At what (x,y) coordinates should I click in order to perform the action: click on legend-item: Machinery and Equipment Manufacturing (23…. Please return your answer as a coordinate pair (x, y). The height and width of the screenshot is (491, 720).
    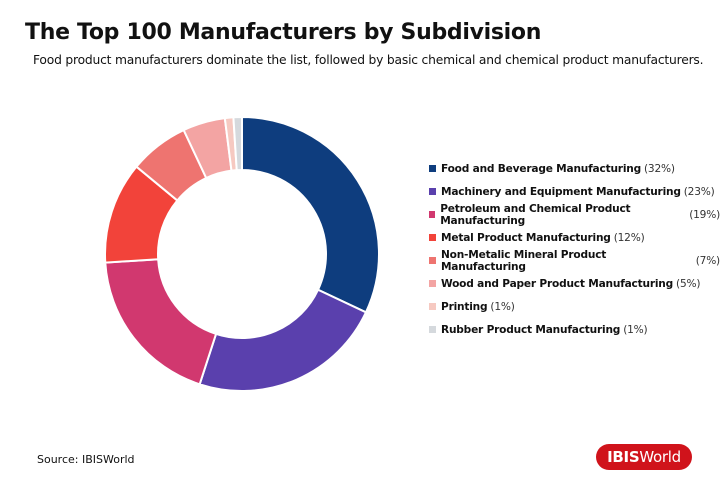
    Looking at the image, I should click on (574, 191).